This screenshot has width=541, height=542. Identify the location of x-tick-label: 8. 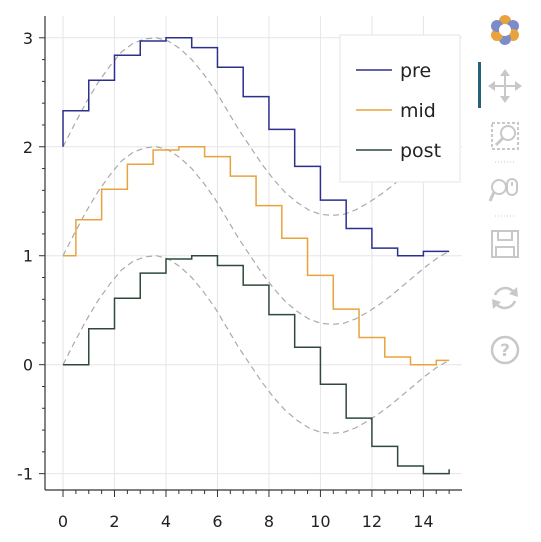
(269, 521).